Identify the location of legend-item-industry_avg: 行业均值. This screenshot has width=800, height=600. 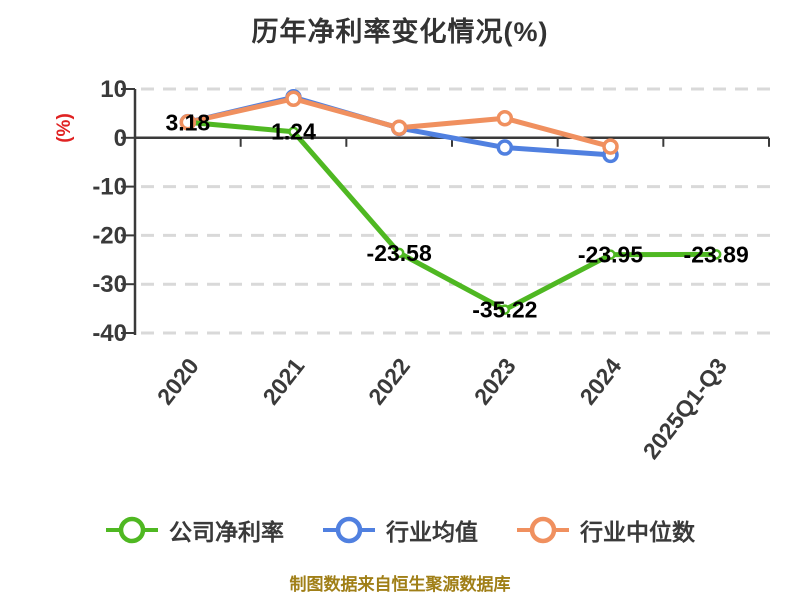
(400, 530).